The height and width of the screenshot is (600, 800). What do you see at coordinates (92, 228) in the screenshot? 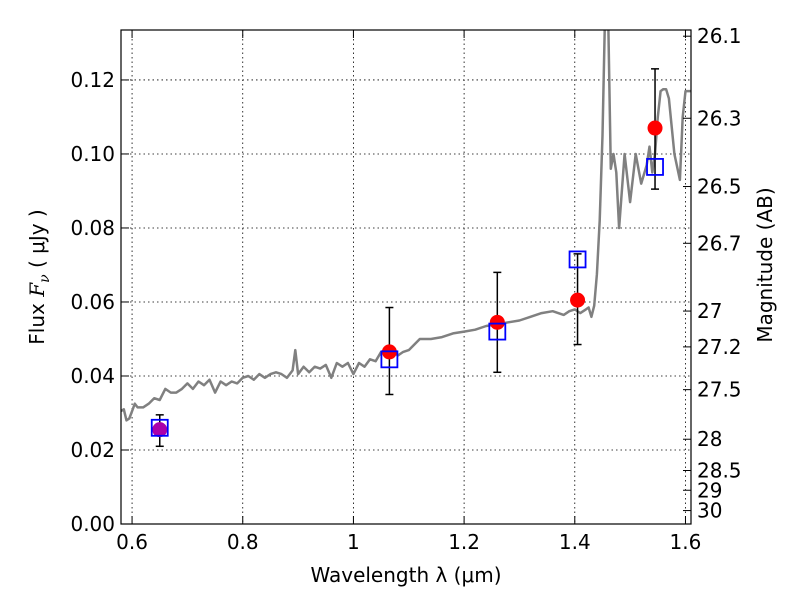
I see `y-tick-label: 0.08` at bounding box center [92, 228].